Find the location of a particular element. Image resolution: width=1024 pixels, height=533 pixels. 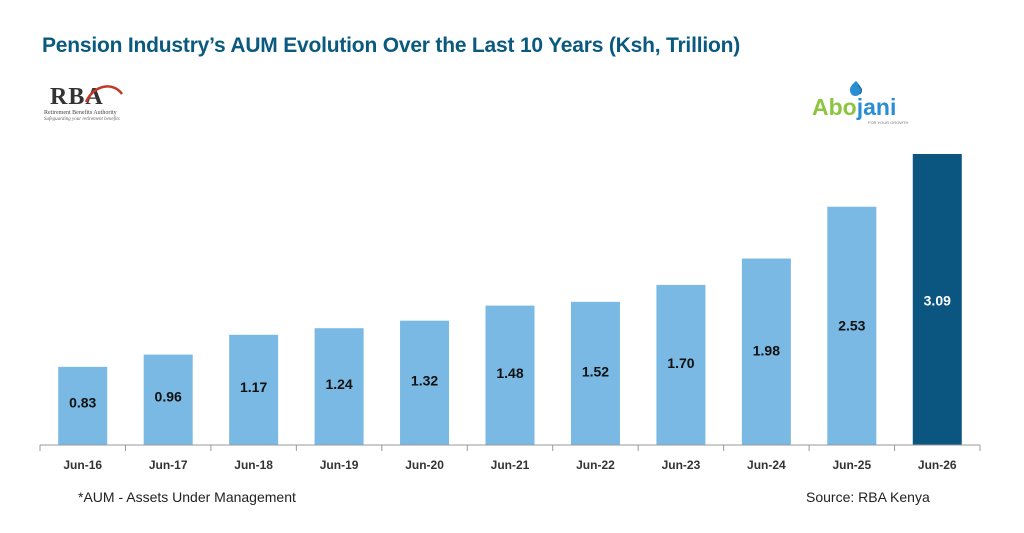

x-tick-label: Jun-24 is located at coordinates (766, 465).